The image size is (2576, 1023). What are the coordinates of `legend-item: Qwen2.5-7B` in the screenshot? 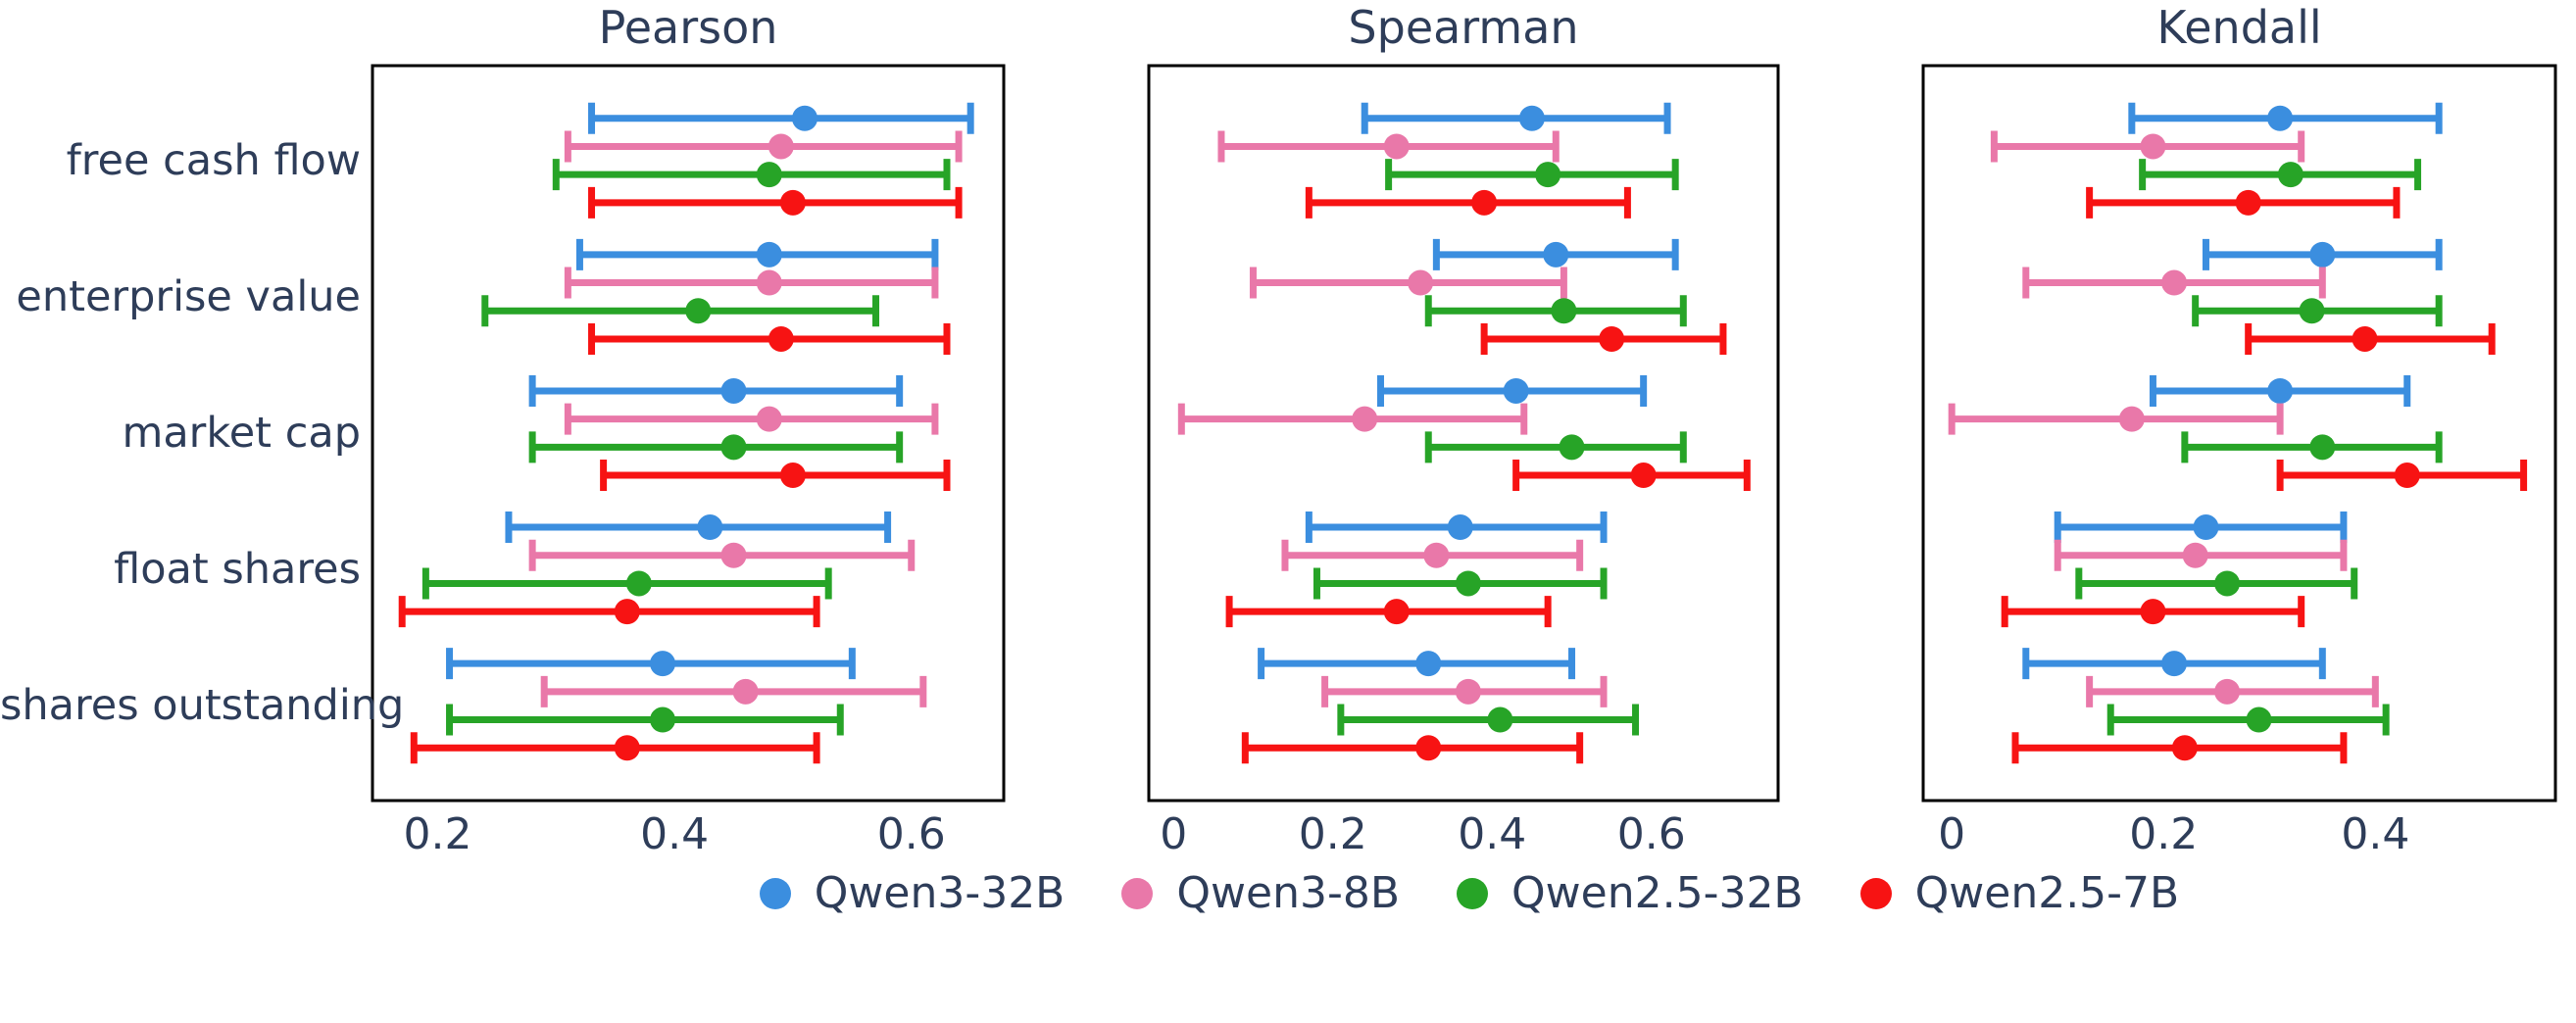 It's located at (2019, 893).